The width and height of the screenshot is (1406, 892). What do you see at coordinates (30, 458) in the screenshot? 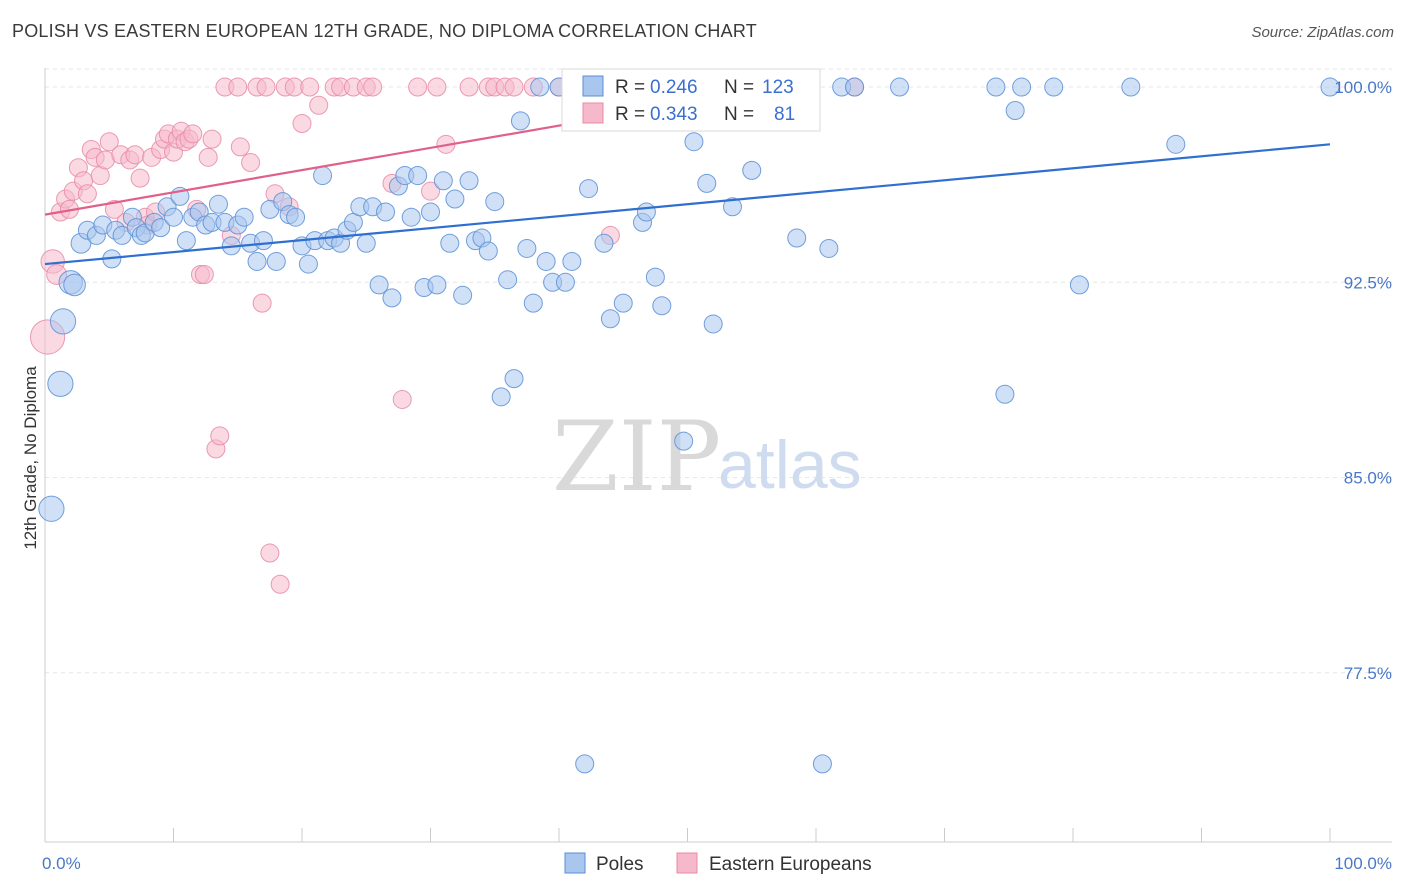
I see `y-axis-label: 12th Grade, No Diploma` at bounding box center [30, 458].